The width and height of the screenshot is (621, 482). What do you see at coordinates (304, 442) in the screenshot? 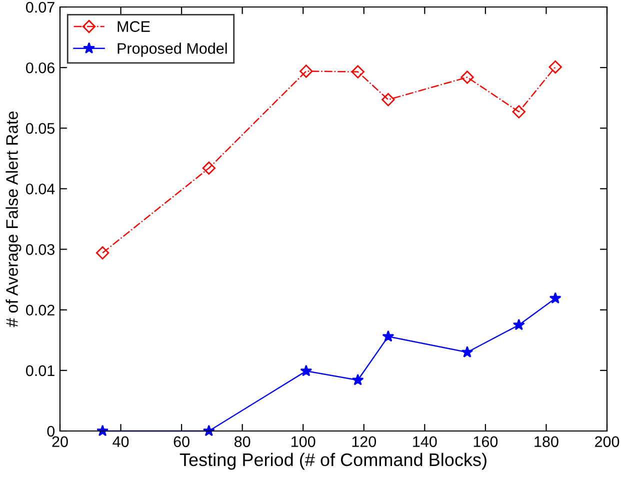
I see `x-tick-label: 100` at bounding box center [304, 442].